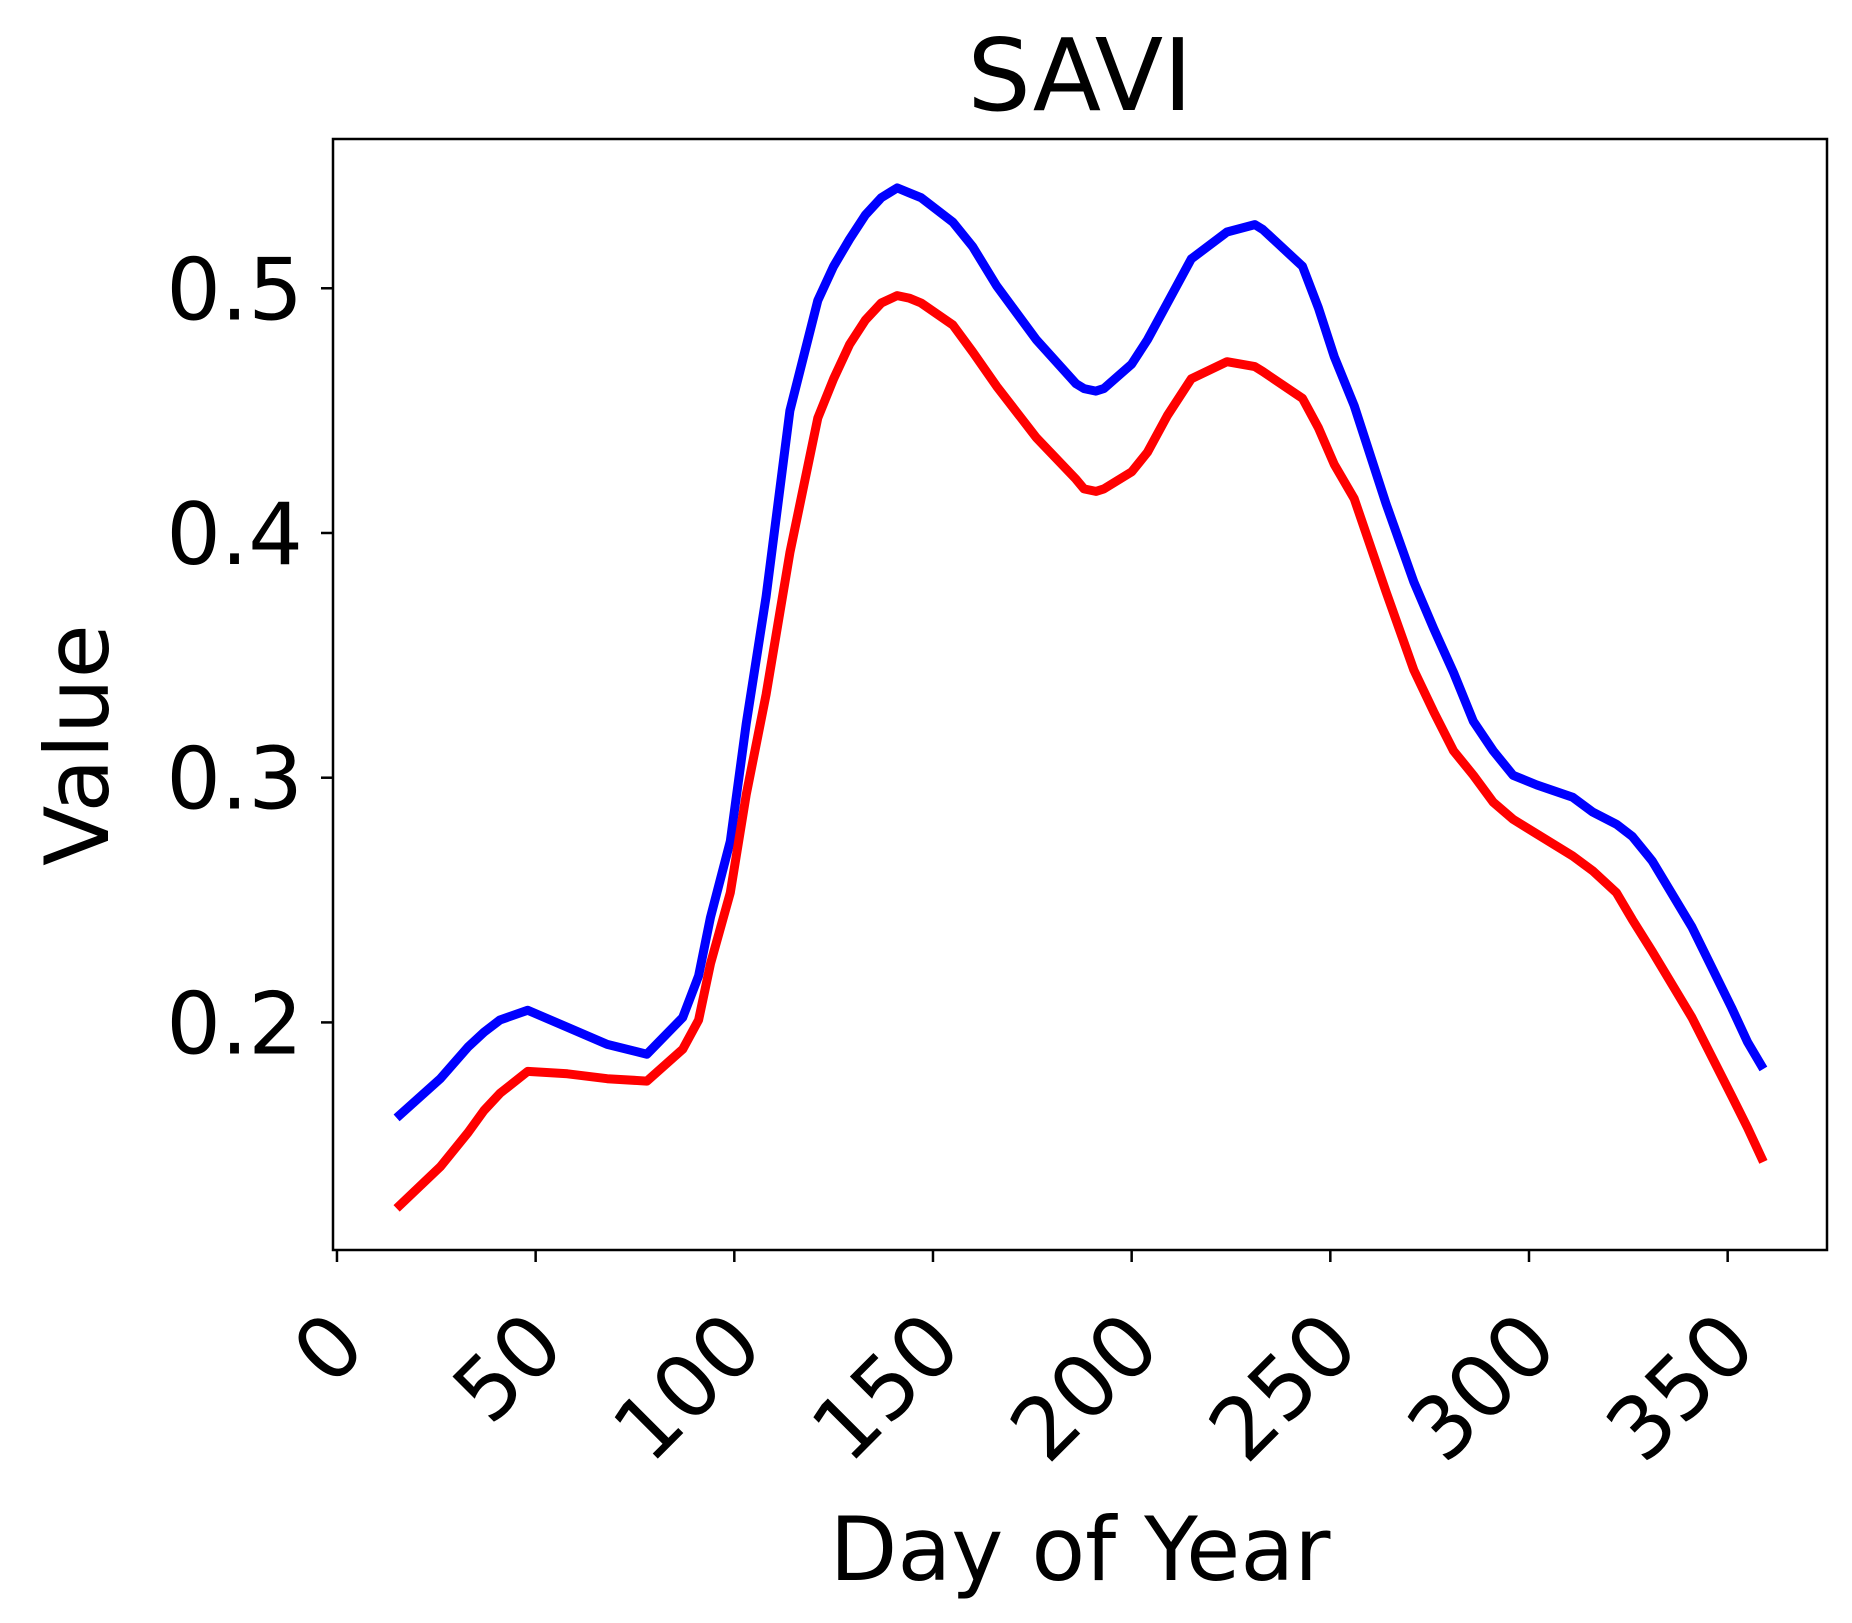  What do you see at coordinates (1079, 75) in the screenshot?
I see `chart-title: SAVI` at bounding box center [1079, 75].